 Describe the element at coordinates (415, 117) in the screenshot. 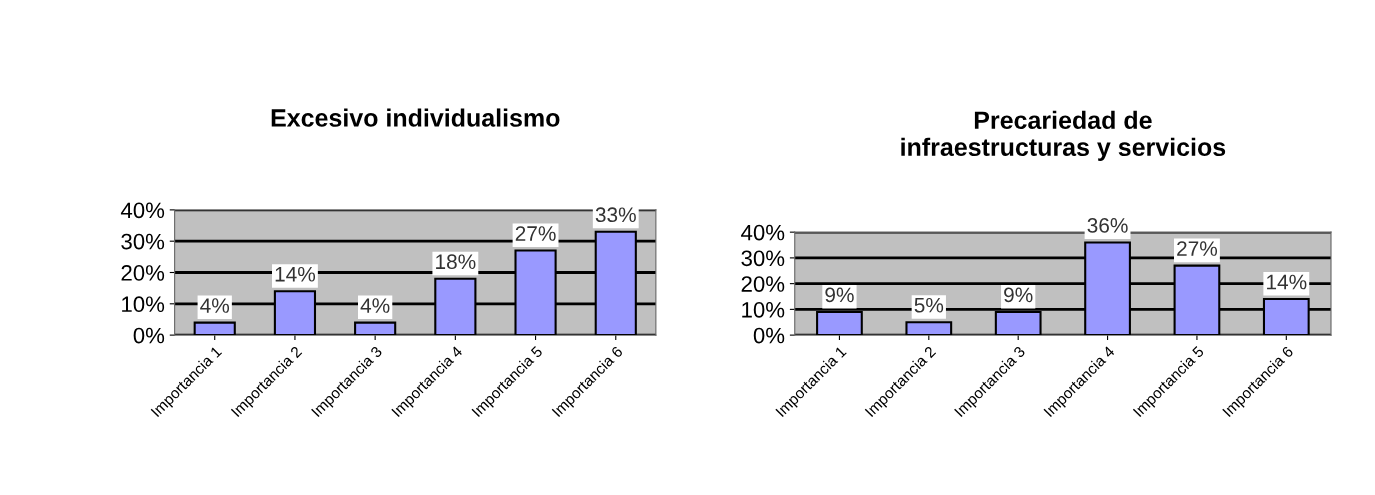

I see `chart-title: Excesivo individualismo` at that location.